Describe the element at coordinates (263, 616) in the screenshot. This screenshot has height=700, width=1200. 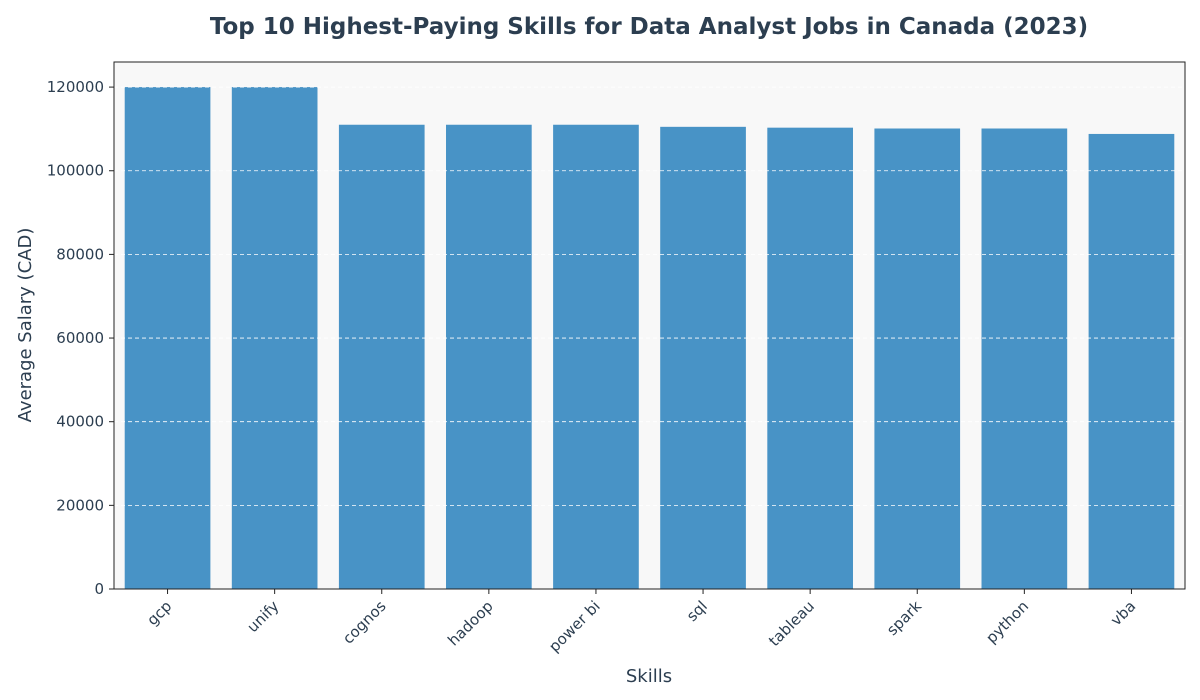
I see `x-tick-label: unify` at that location.